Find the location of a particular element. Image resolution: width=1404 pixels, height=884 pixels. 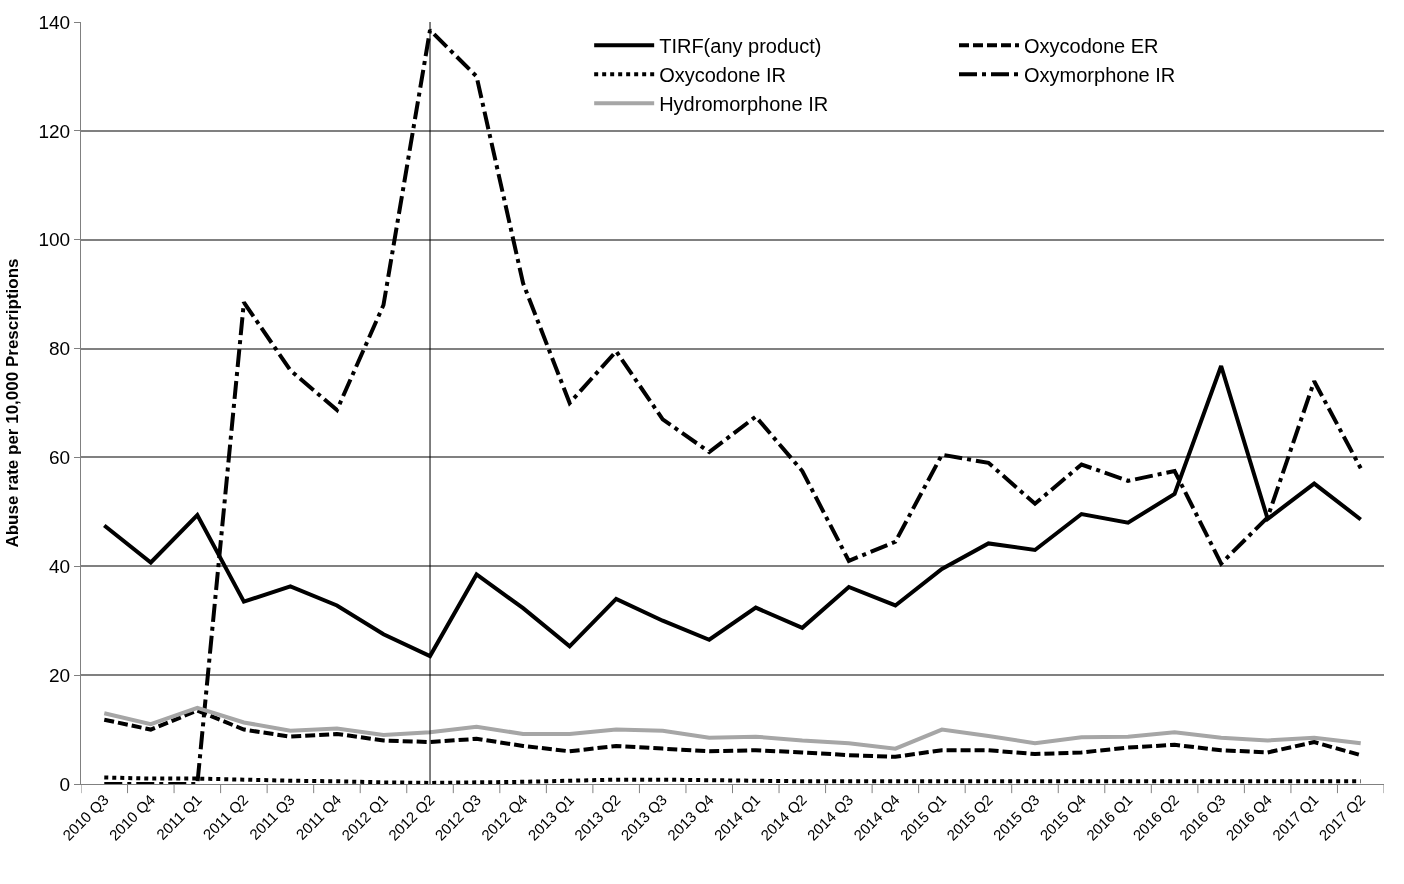

legend-label: Oxymorphone IR is located at coordinates (1100, 75).